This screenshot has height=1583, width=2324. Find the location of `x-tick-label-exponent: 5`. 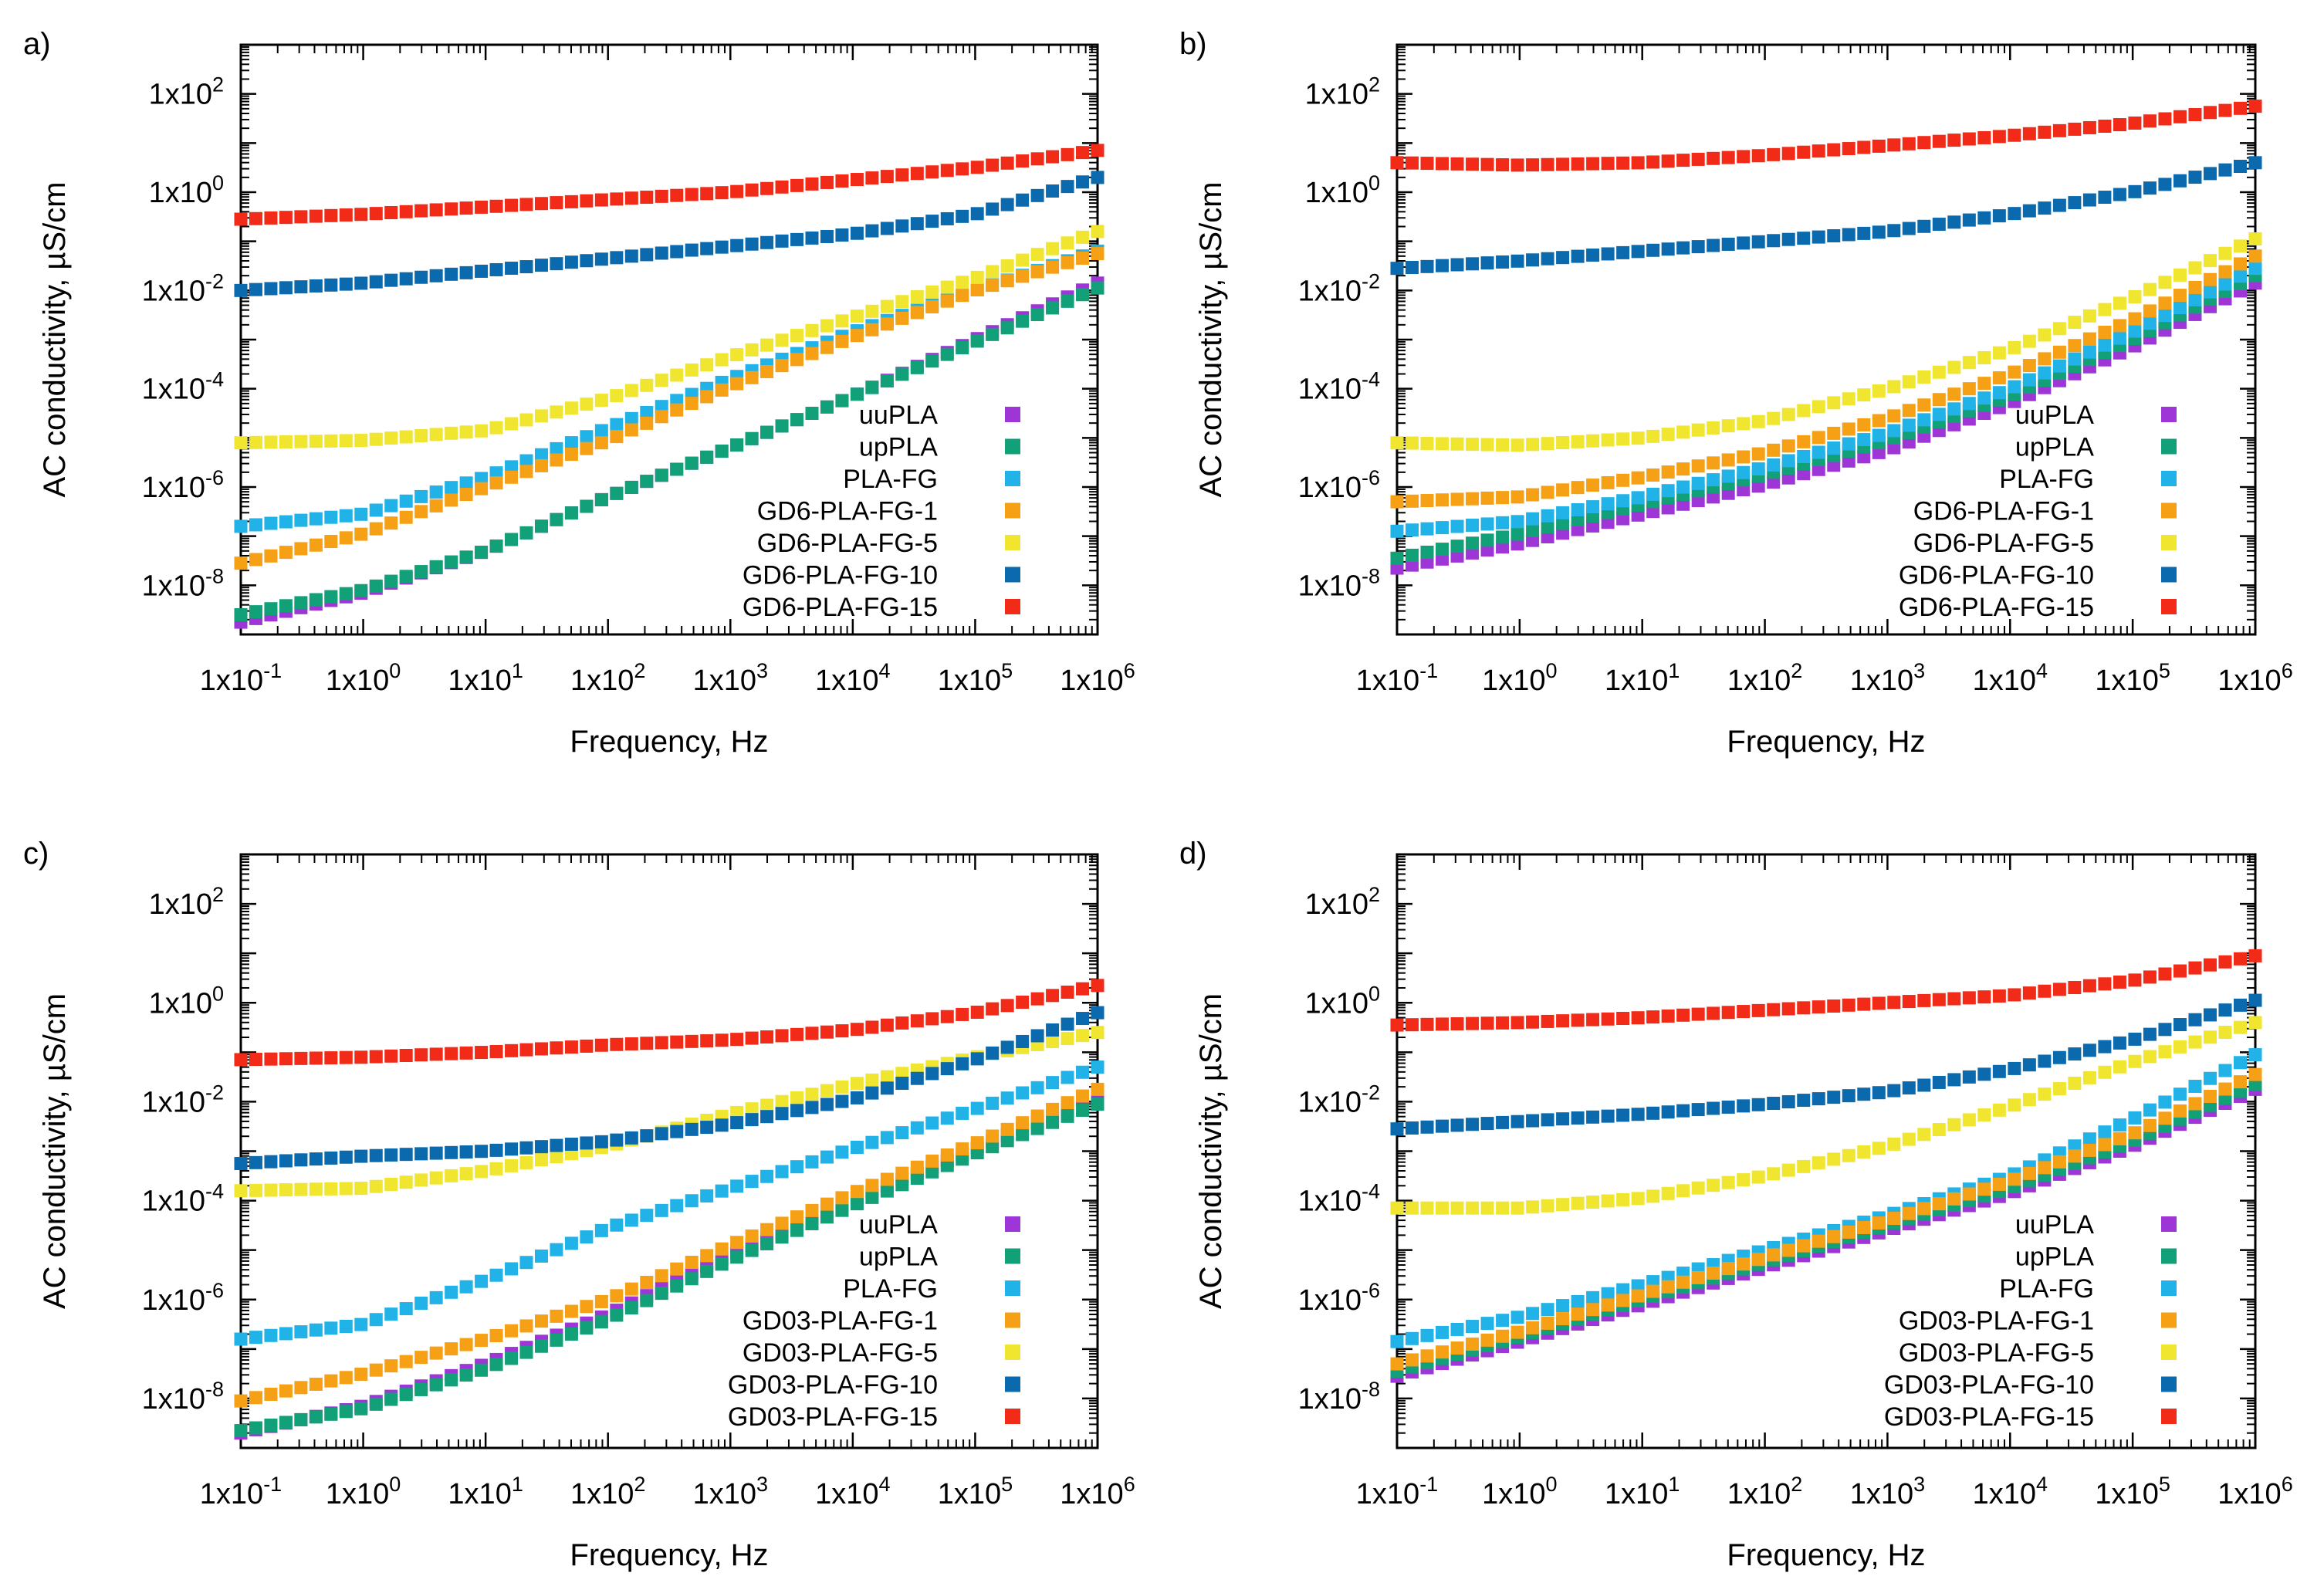

x-tick-label-exponent: 5 is located at coordinates (1007, 1484).